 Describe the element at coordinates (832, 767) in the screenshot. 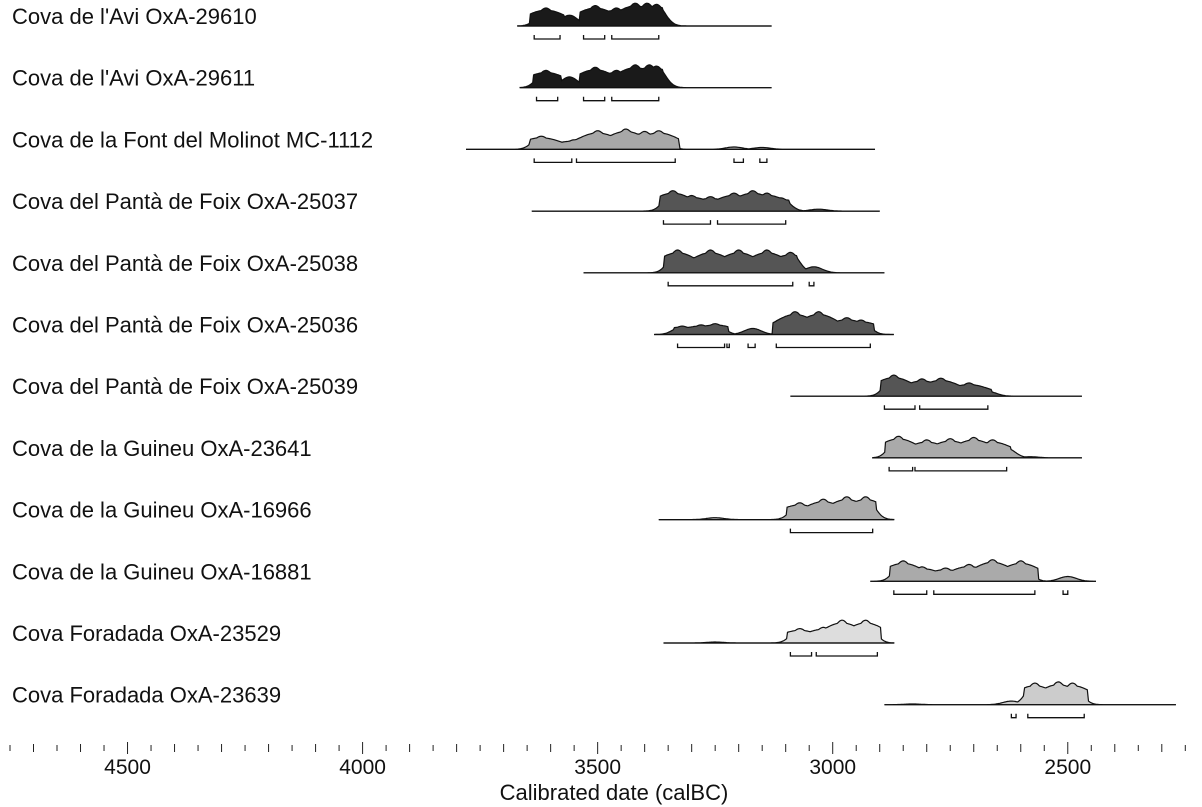

I see `x-tick-label: 3000` at that location.